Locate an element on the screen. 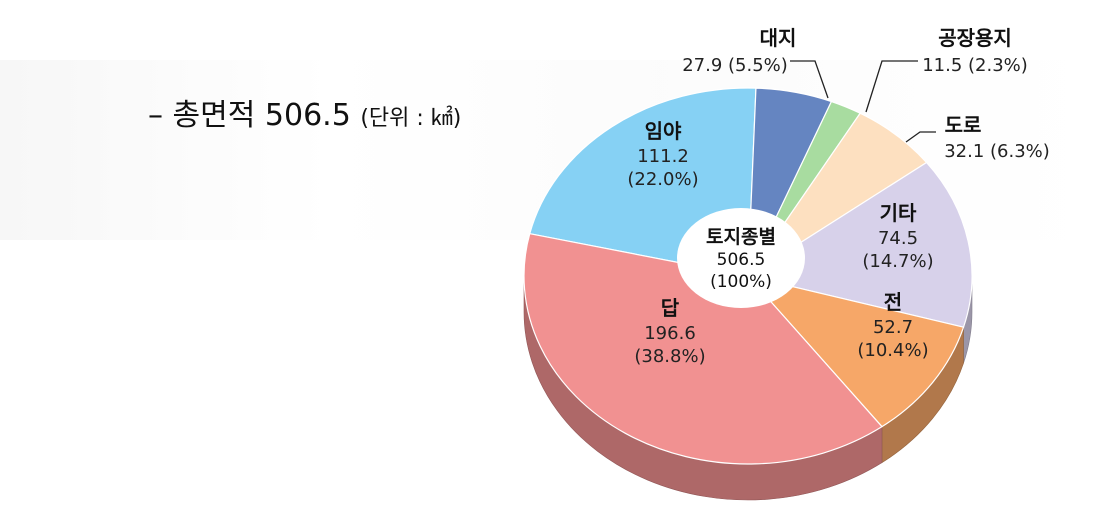  slice-label-pct-전: (10.4%) is located at coordinates (892, 350).